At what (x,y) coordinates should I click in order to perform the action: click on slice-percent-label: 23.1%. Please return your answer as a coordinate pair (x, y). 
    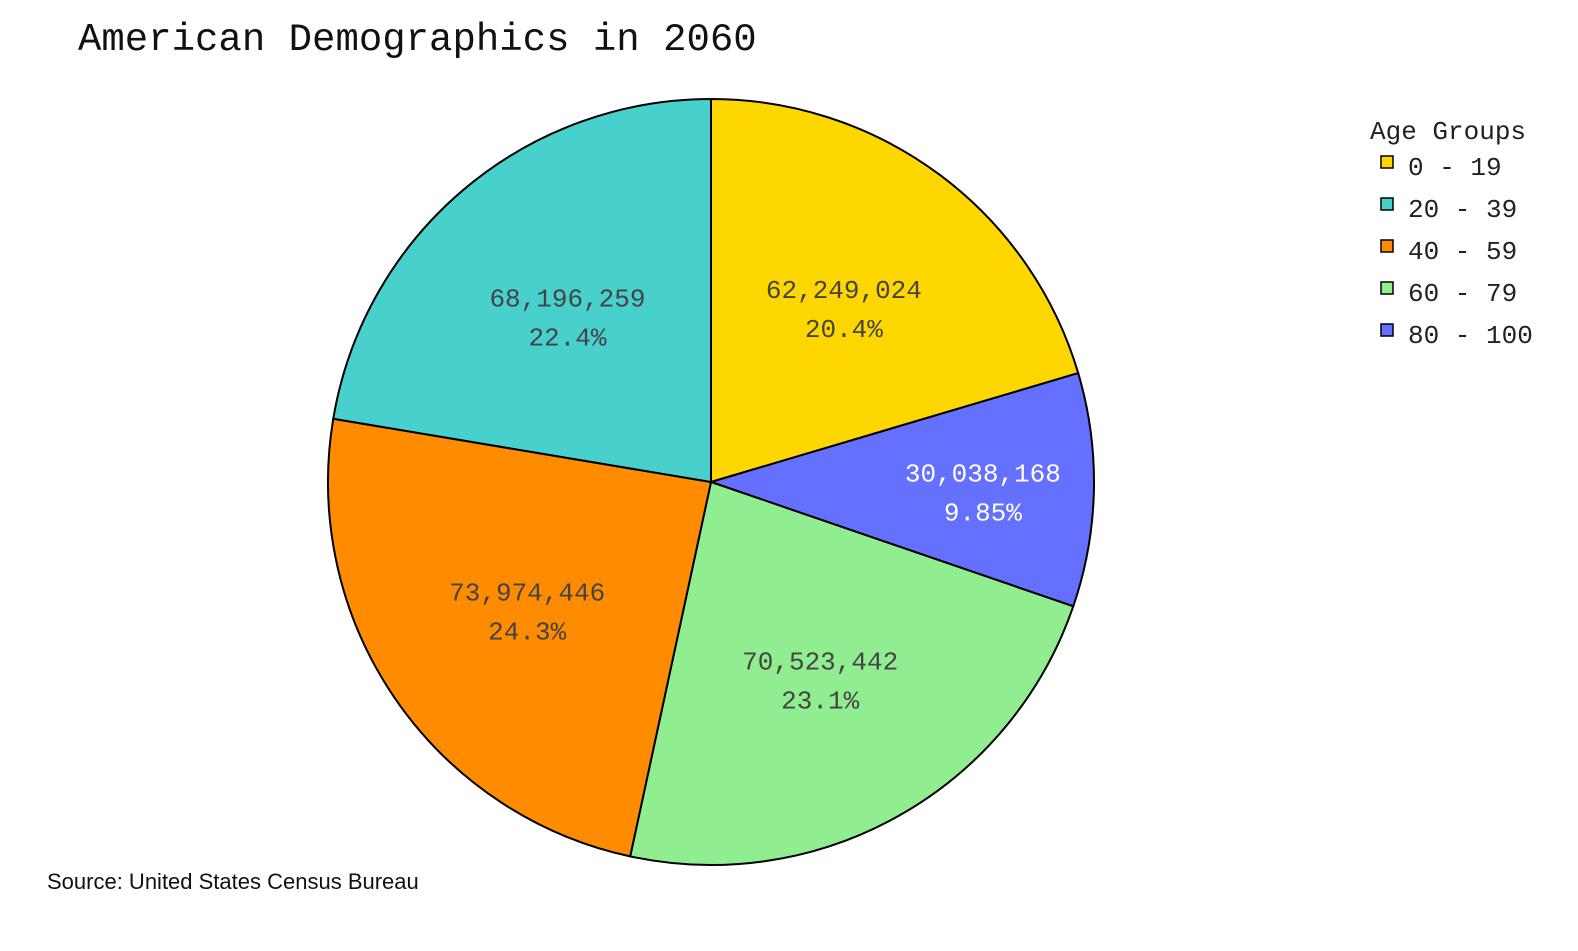
    Looking at the image, I should click on (820, 701).